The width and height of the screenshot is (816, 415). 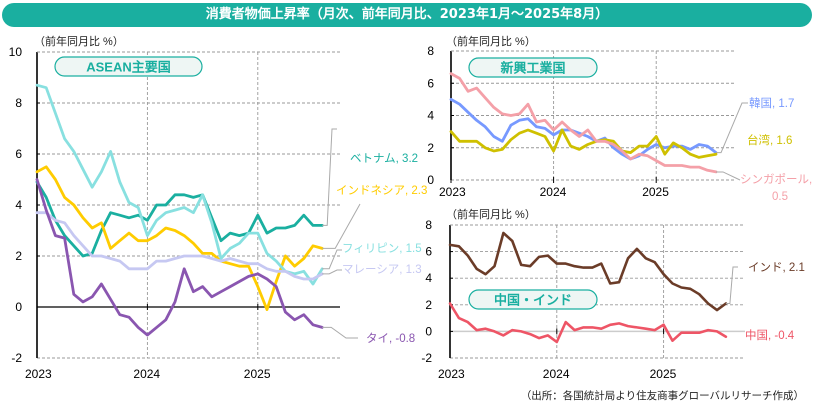 I want to click on series-label: インド, 2.1, so click(x=776, y=268).